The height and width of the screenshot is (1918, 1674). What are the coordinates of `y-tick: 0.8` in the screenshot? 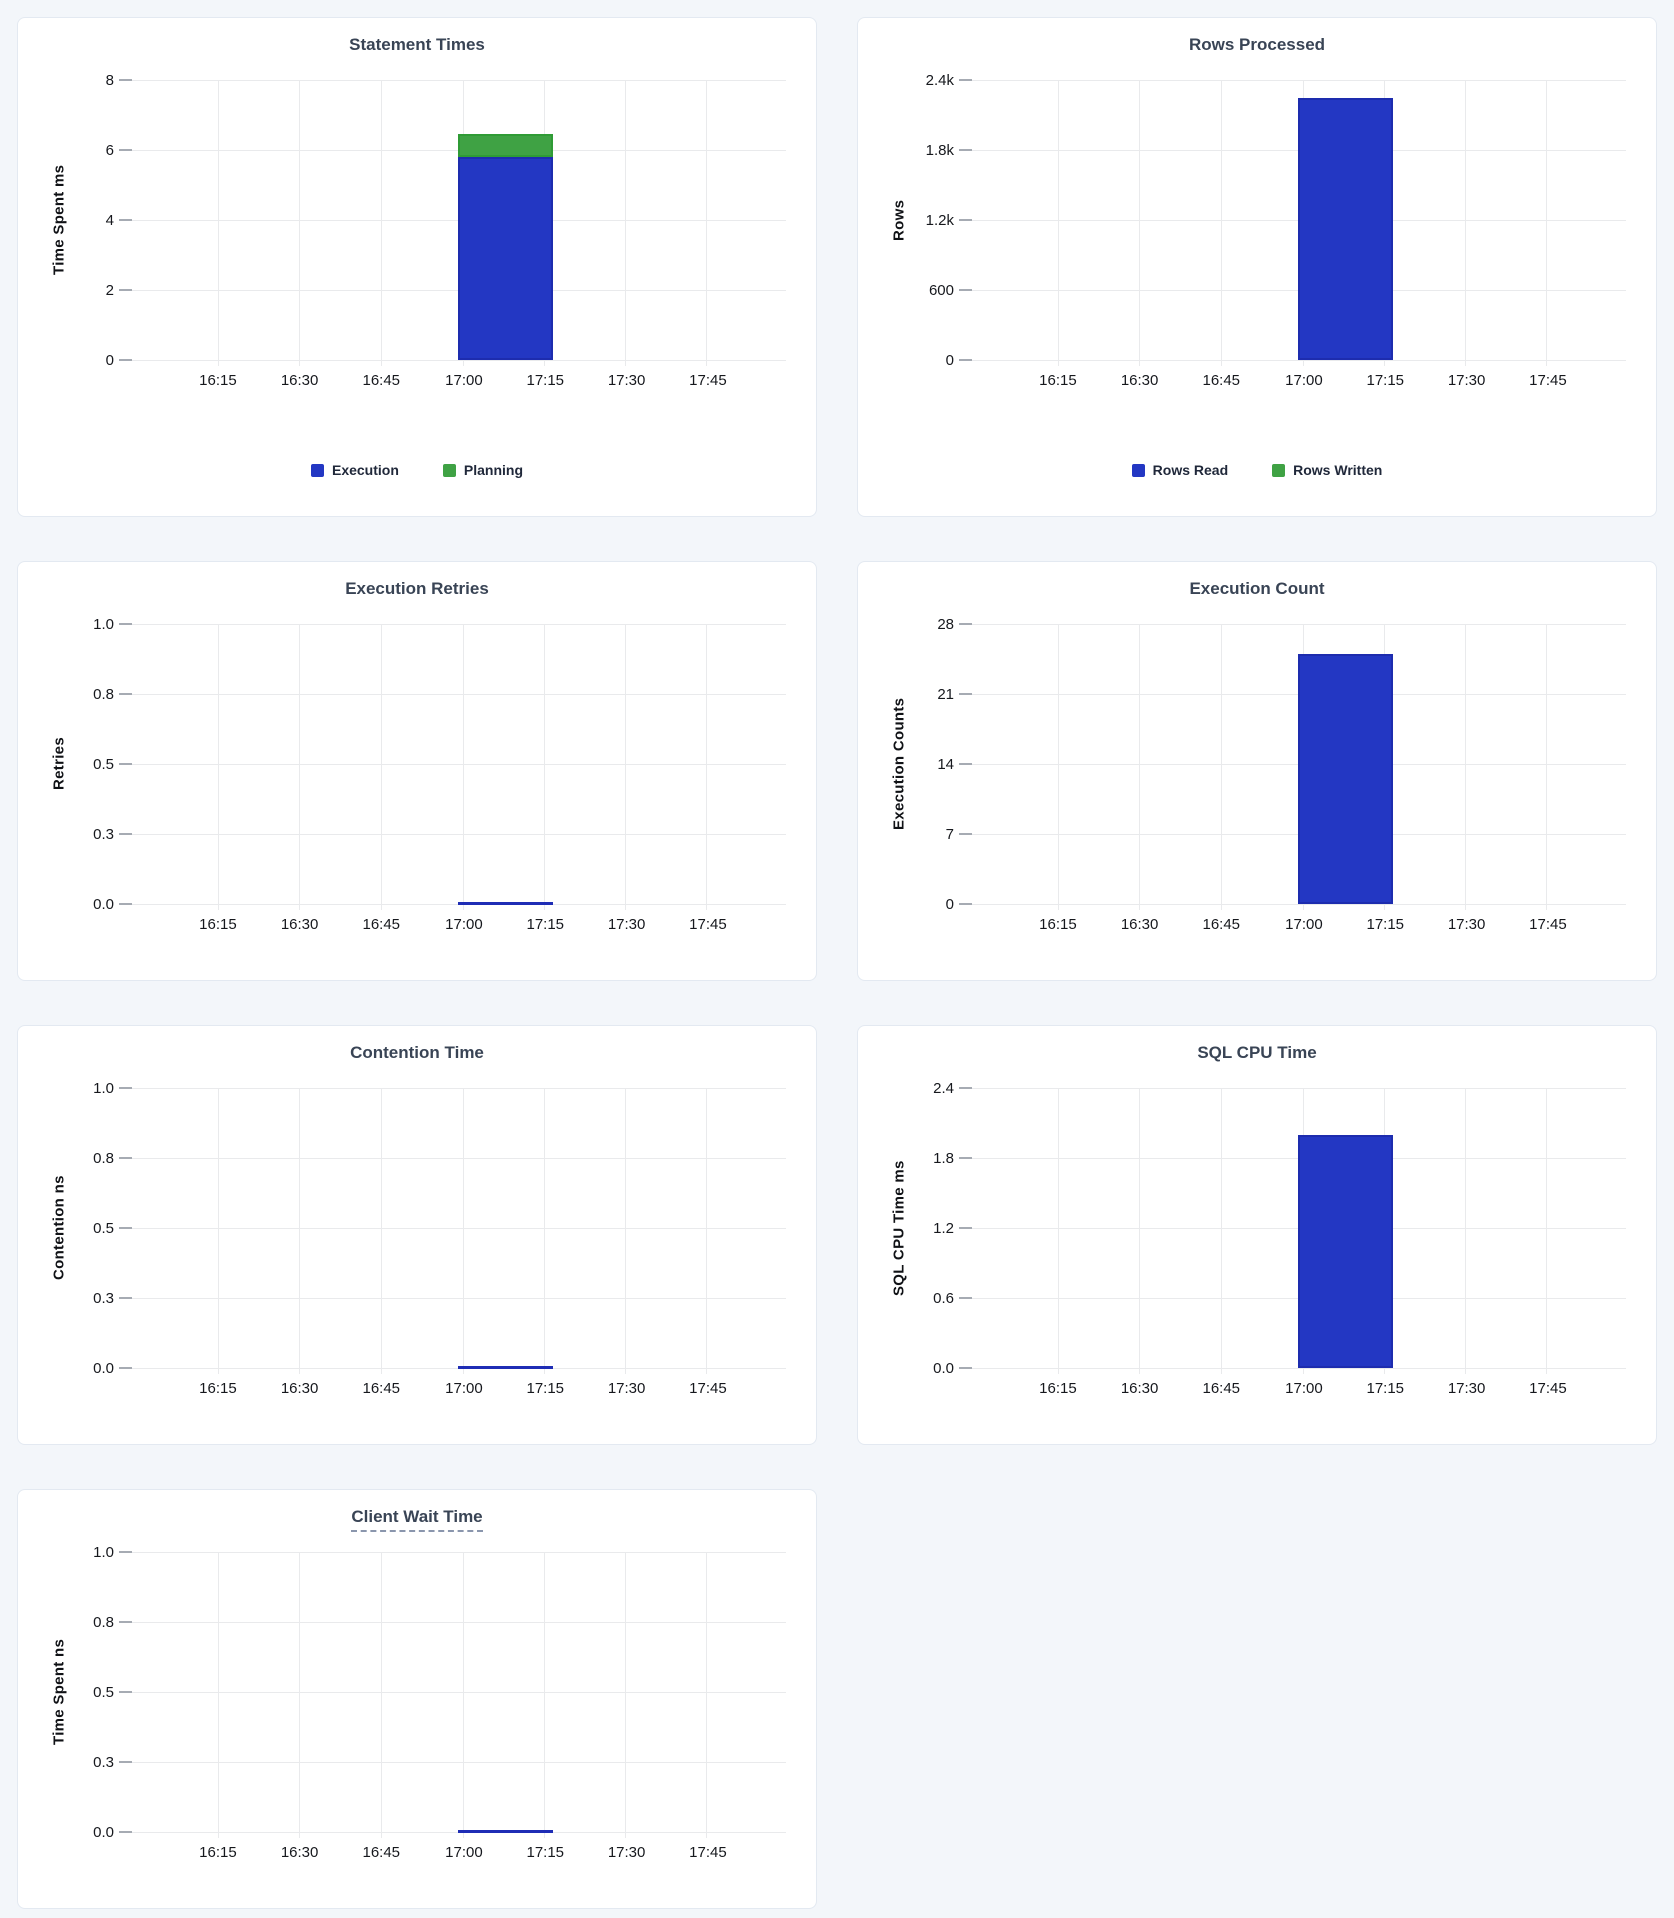 It's located at (75, 1622).